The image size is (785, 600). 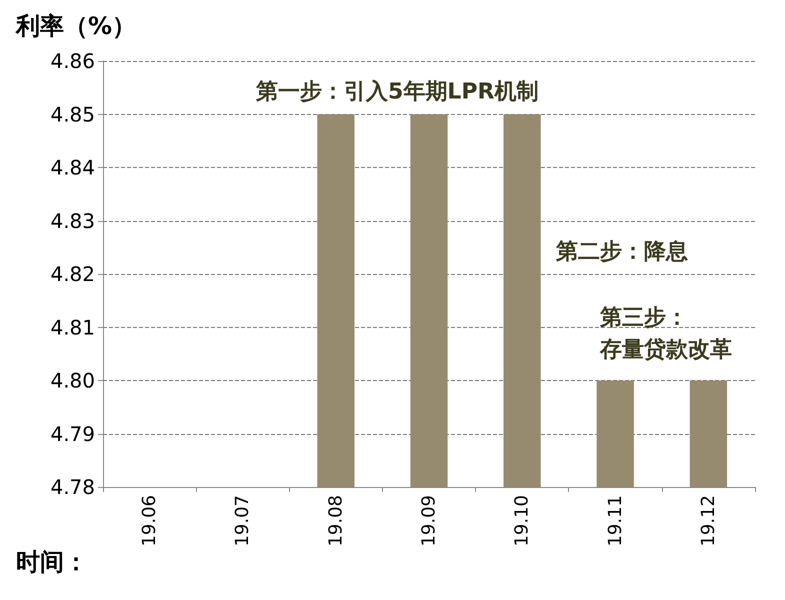 What do you see at coordinates (643, 318) in the screenshot?
I see `annotation: 第三步：` at bounding box center [643, 318].